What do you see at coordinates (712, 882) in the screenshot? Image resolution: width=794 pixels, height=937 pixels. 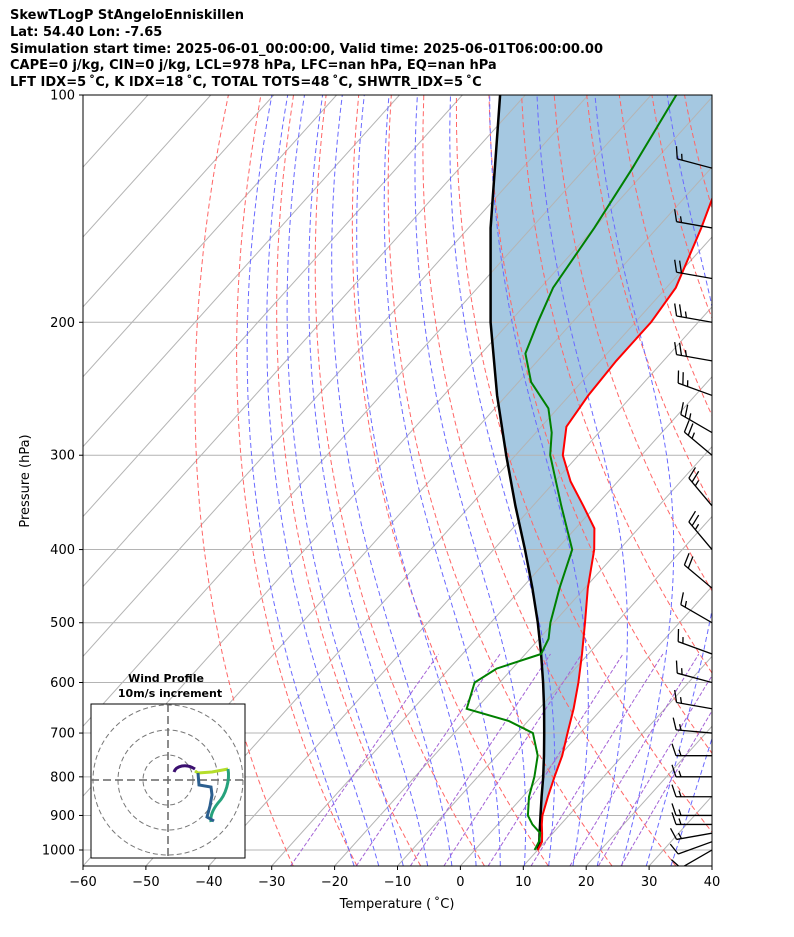 I see `x-tick-label-40: 40` at bounding box center [712, 882].